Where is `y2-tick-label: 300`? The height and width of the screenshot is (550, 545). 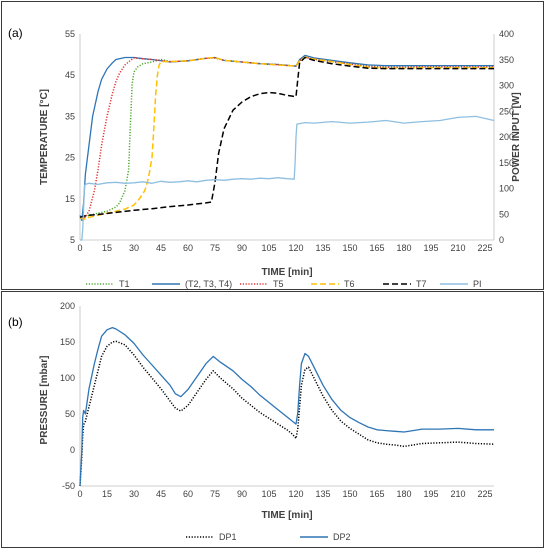
y2-tick-label: 300 is located at coordinates (506, 86).